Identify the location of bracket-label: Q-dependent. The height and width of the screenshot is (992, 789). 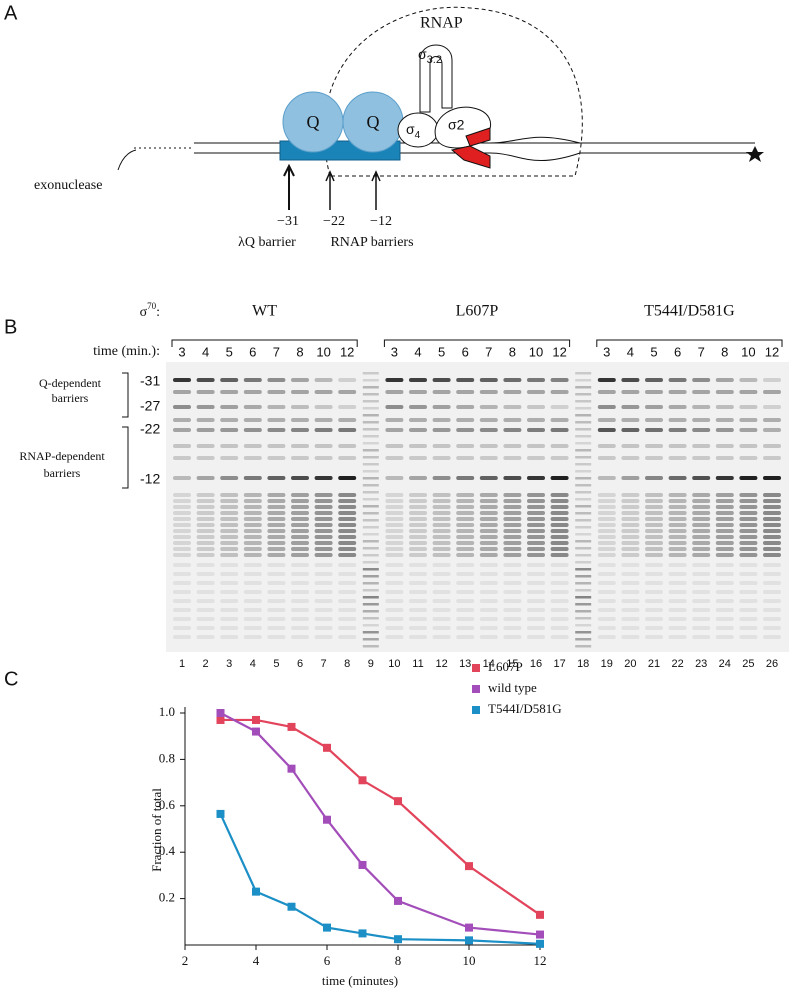
(70, 383).